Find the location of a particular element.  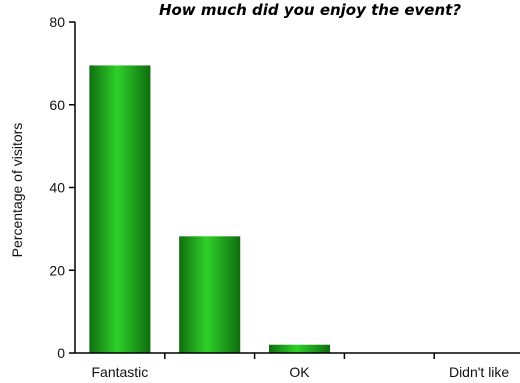

y-axis-title: Percentage of visitors is located at coordinates (17, 190).